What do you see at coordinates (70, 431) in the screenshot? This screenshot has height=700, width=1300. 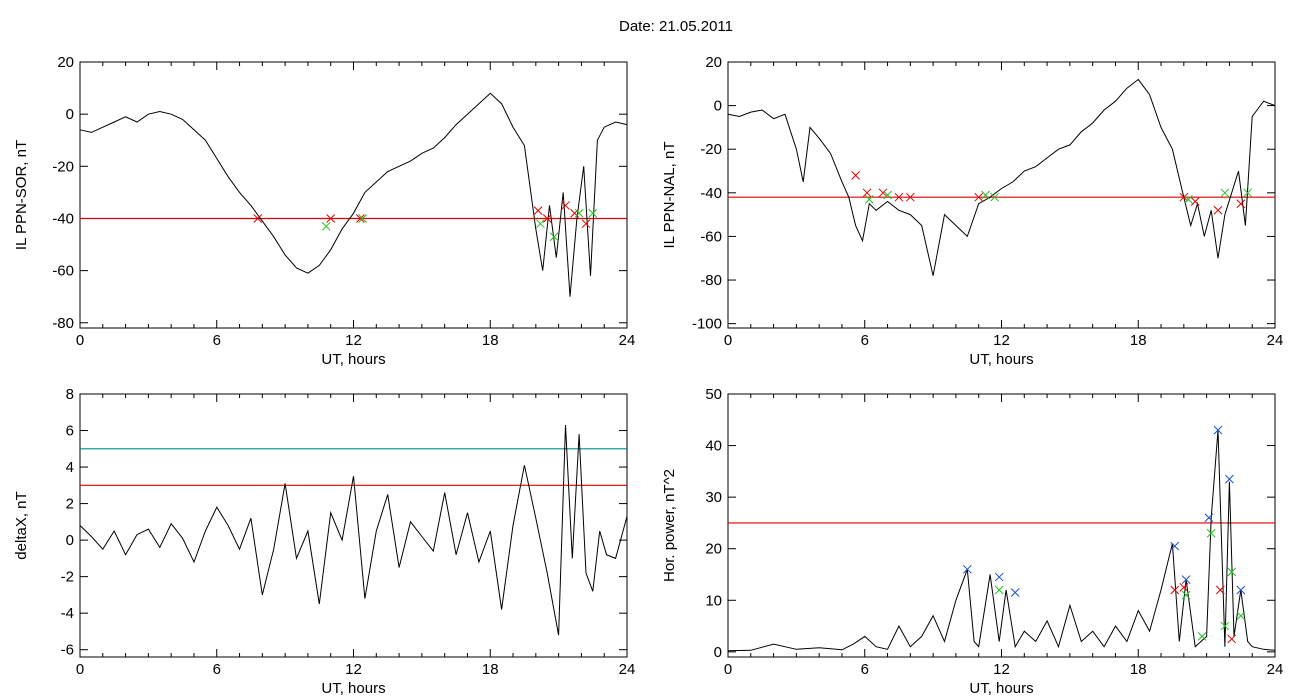 I see `y-tick-label: 6` at bounding box center [70, 431].